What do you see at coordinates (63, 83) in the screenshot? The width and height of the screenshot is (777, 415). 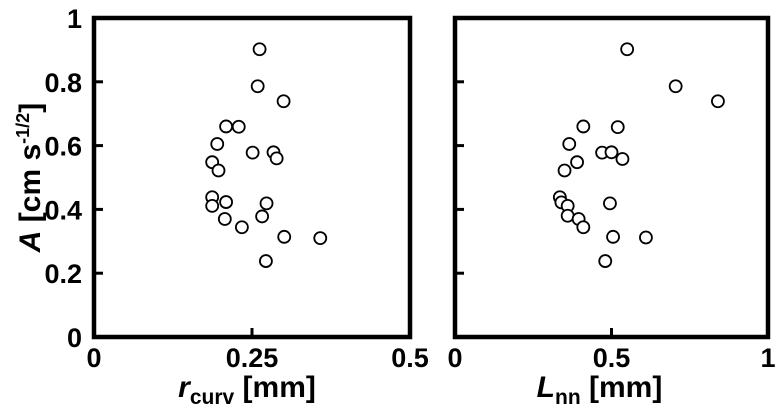 I see `y-tick-label: 0.8` at bounding box center [63, 83].